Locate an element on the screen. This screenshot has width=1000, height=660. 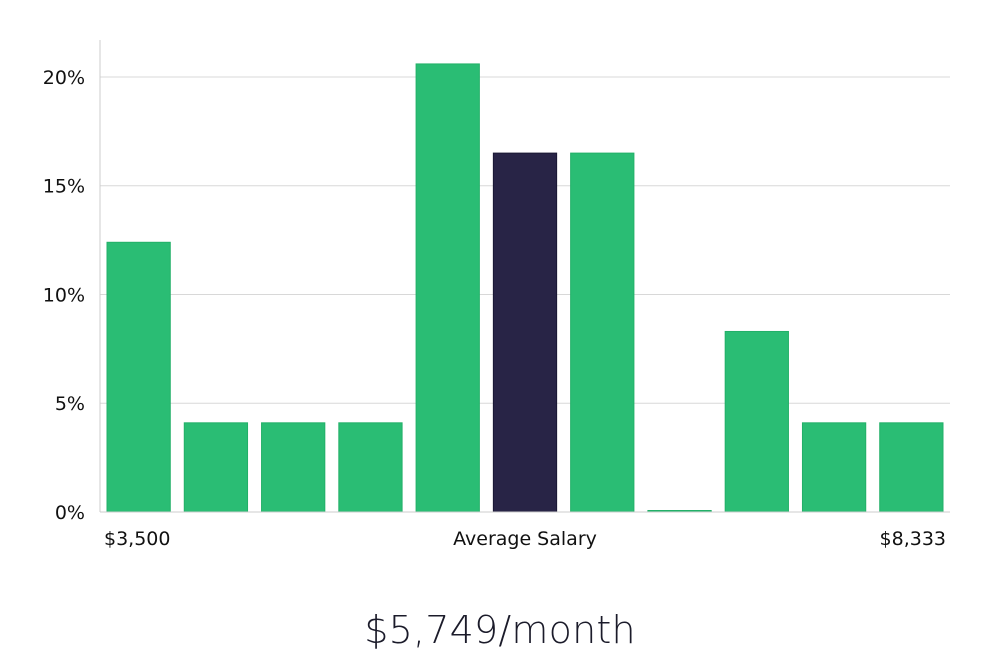
y-tick-label: 20% is located at coordinates (64, 78).